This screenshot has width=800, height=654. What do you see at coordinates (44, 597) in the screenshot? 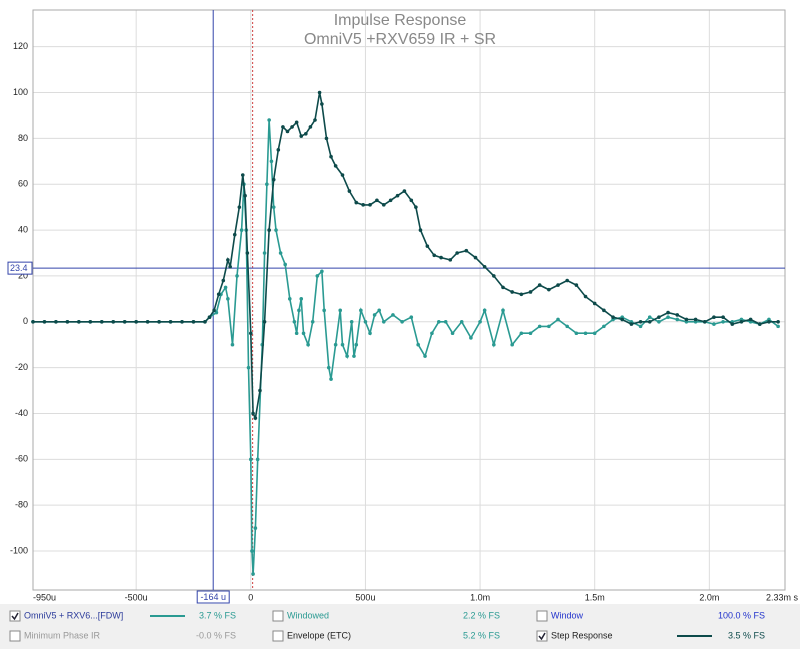
I see `x-tick-label: -950u` at bounding box center [44, 597].